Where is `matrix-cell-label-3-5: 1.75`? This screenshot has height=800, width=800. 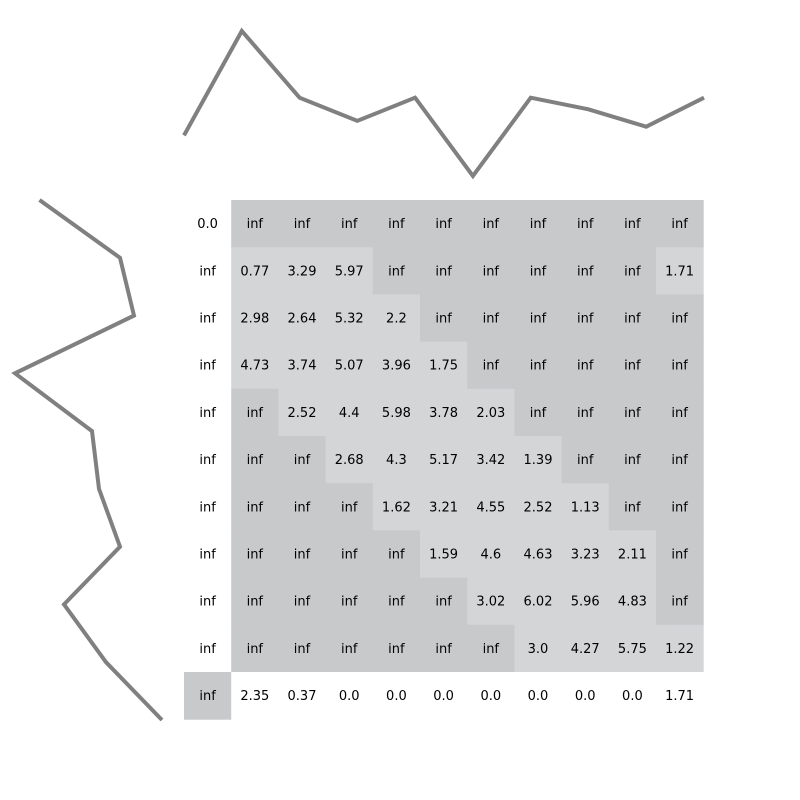
matrix-cell-label-3-5: 1.75 is located at coordinates (443, 366).